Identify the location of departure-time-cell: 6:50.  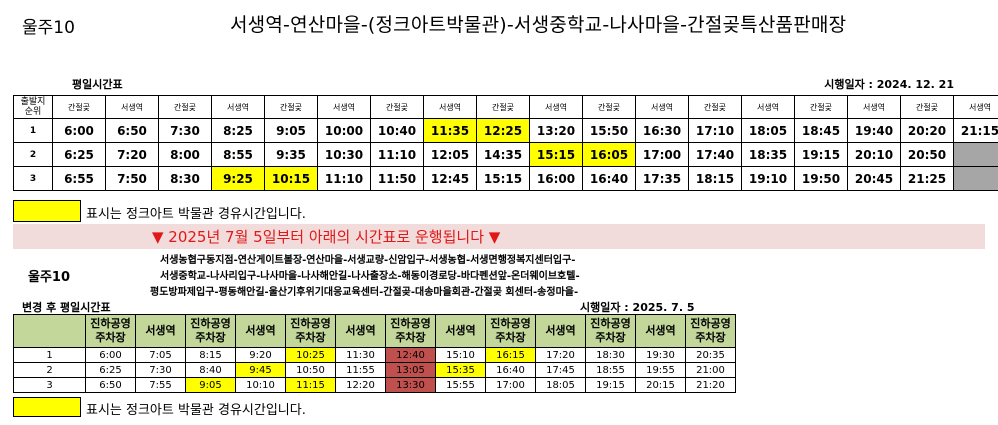
(110, 385).